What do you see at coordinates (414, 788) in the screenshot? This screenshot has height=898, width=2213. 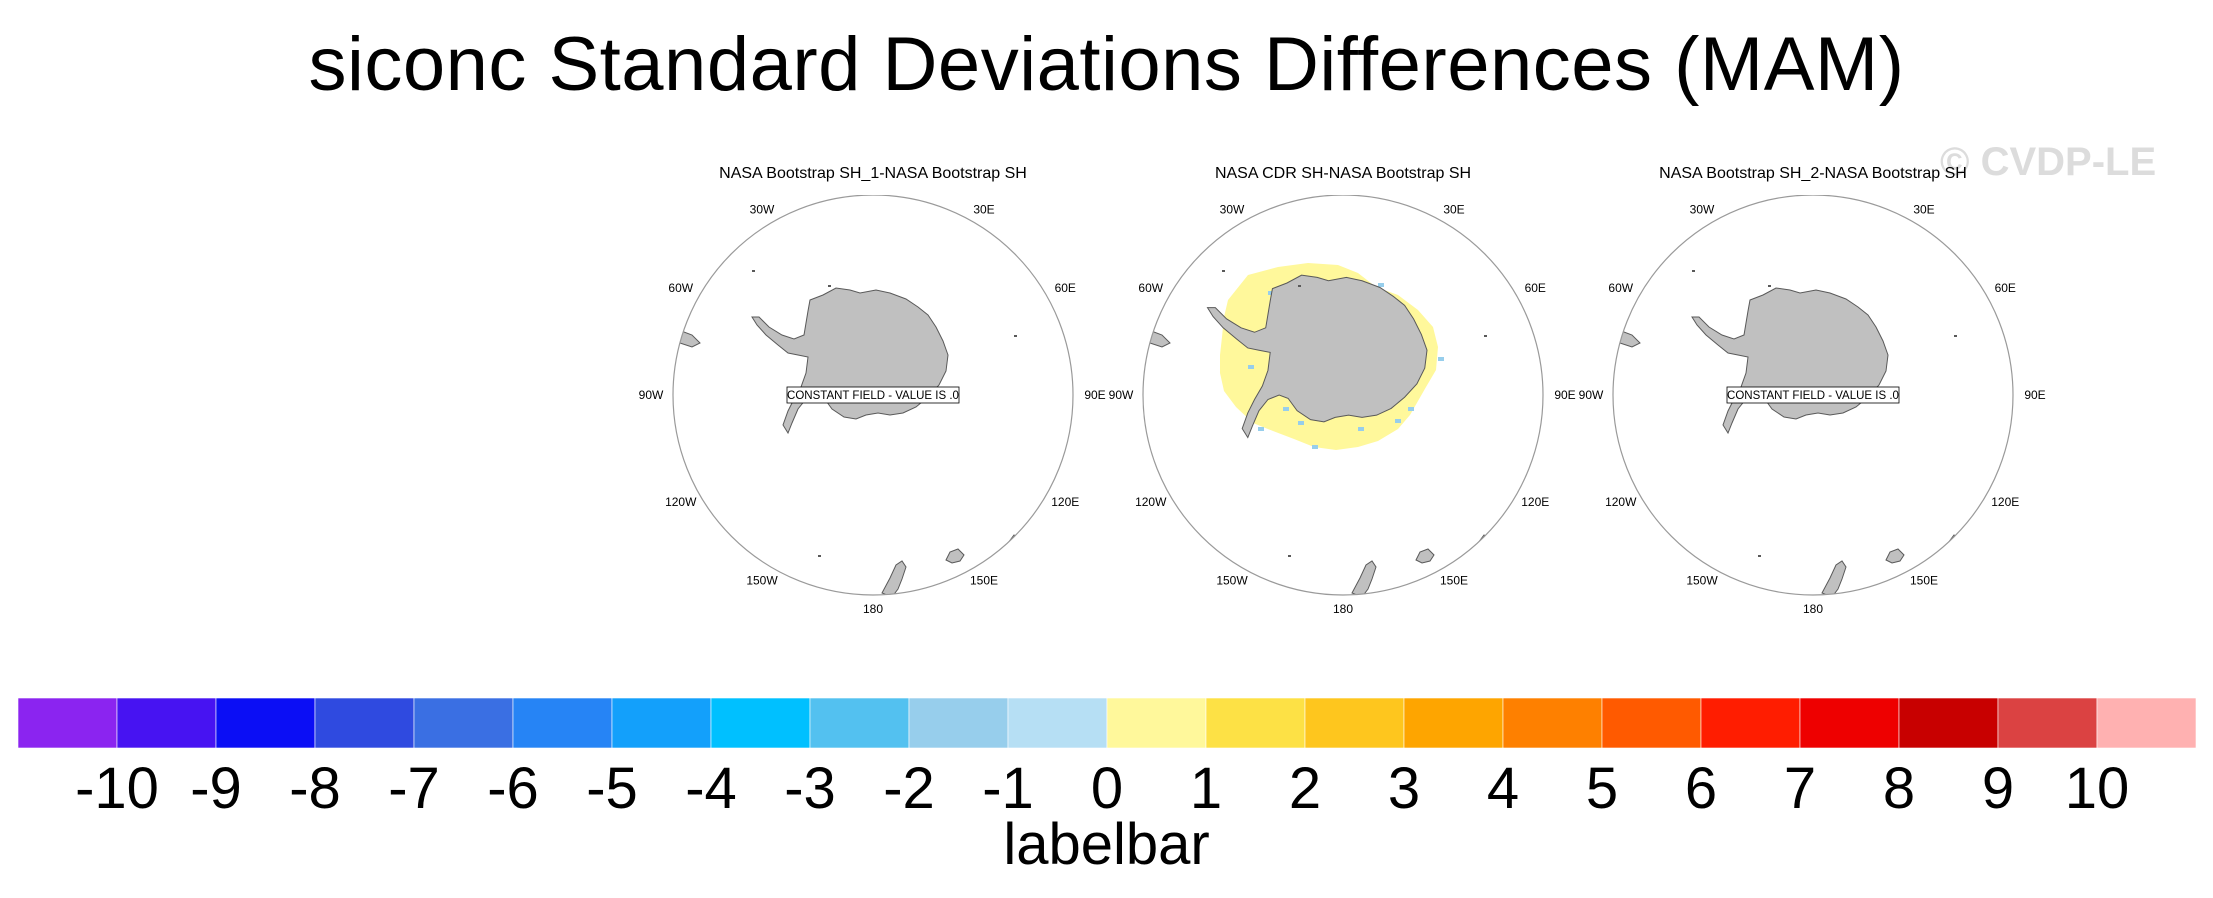 I see `labelbar-tick: -7` at bounding box center [414, 788].